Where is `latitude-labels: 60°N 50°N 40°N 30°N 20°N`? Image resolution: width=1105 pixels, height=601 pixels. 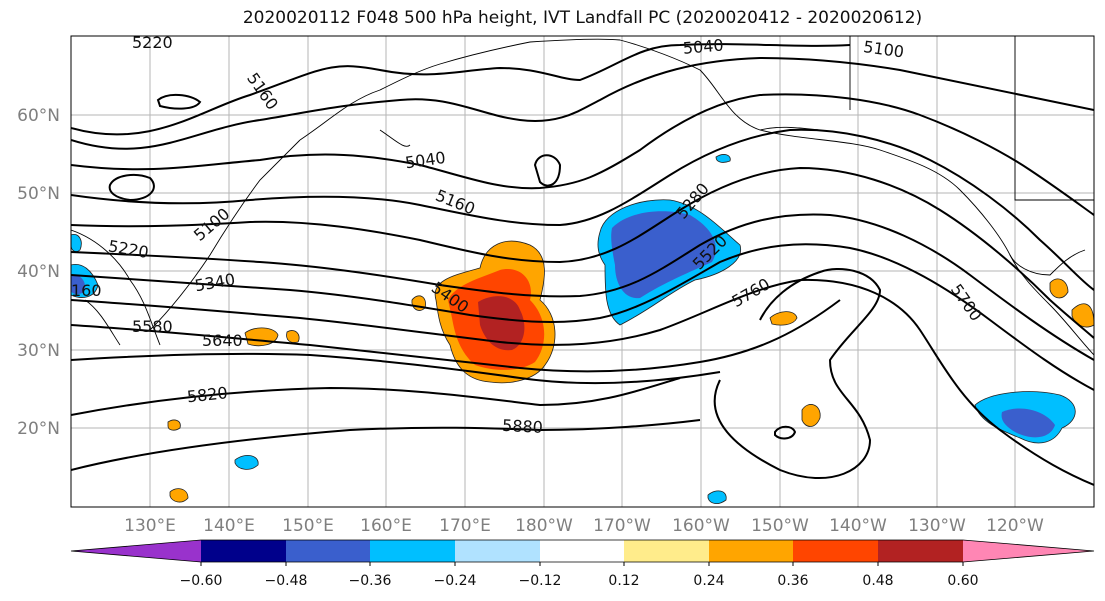 latitude-labels: 60°N 50°N 40°N 30°N 20°N is located at coordinates (38, 272).